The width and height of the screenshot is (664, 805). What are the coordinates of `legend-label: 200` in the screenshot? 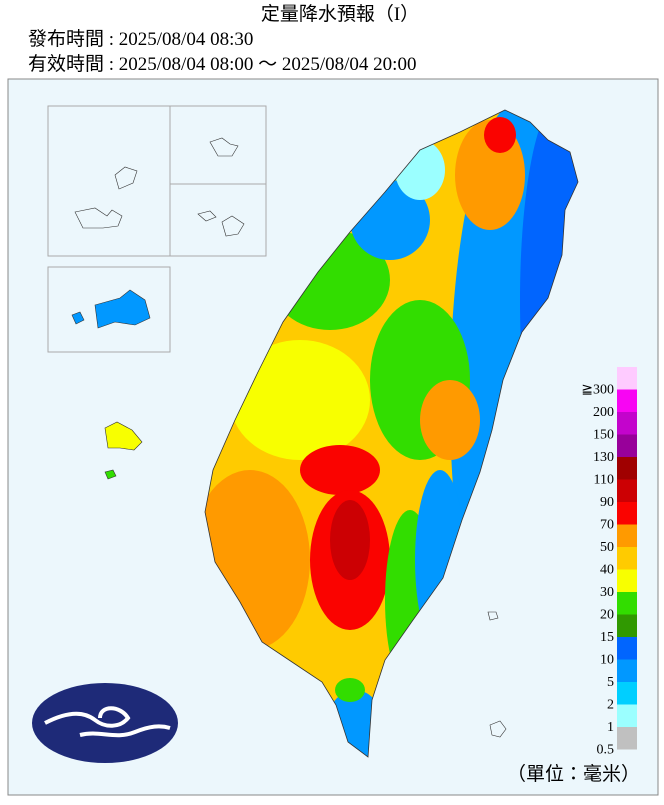 It's located at (603, 412).